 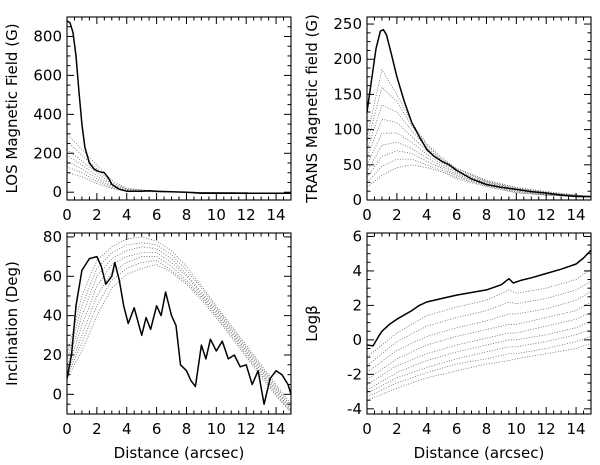 I want to click on y-tick-label: 600, so click(x=47, y=75).